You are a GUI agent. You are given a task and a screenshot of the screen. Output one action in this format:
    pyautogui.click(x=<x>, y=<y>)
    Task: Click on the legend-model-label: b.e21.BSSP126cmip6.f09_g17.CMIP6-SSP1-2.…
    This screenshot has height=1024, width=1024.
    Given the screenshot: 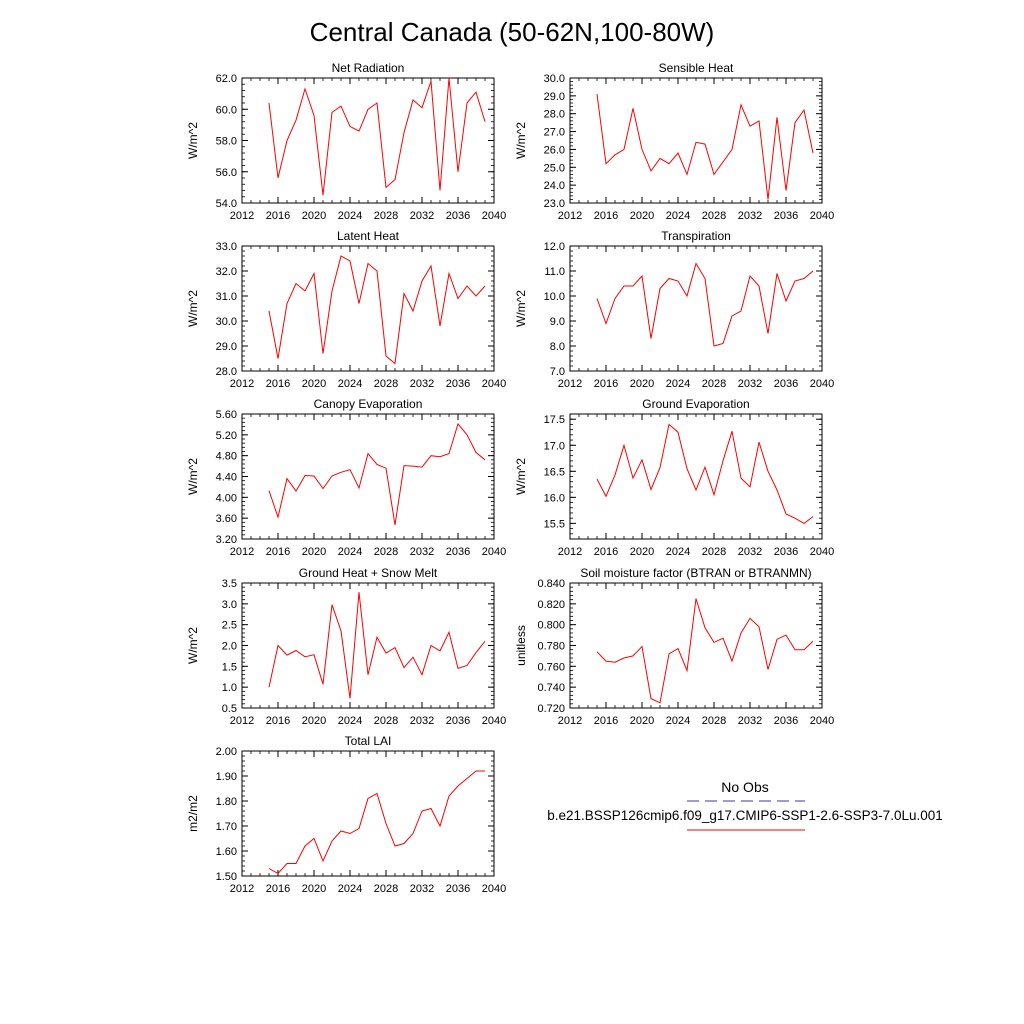 What is the action you would take?
    pyautogui.click(x=745, y=815)
    